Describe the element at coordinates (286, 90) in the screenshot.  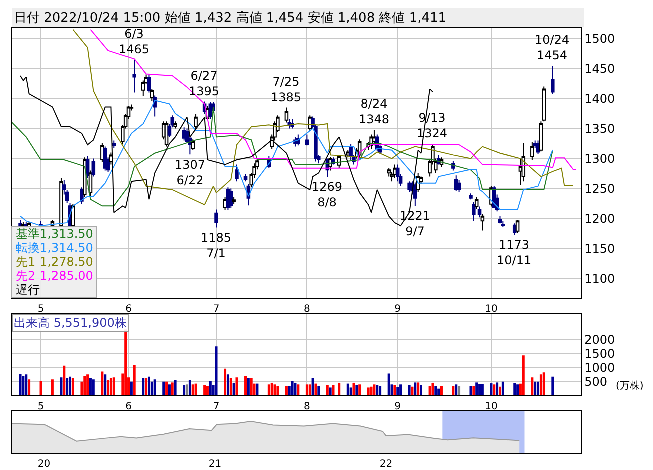
I see `annotation: 7/25 1385` at that location.